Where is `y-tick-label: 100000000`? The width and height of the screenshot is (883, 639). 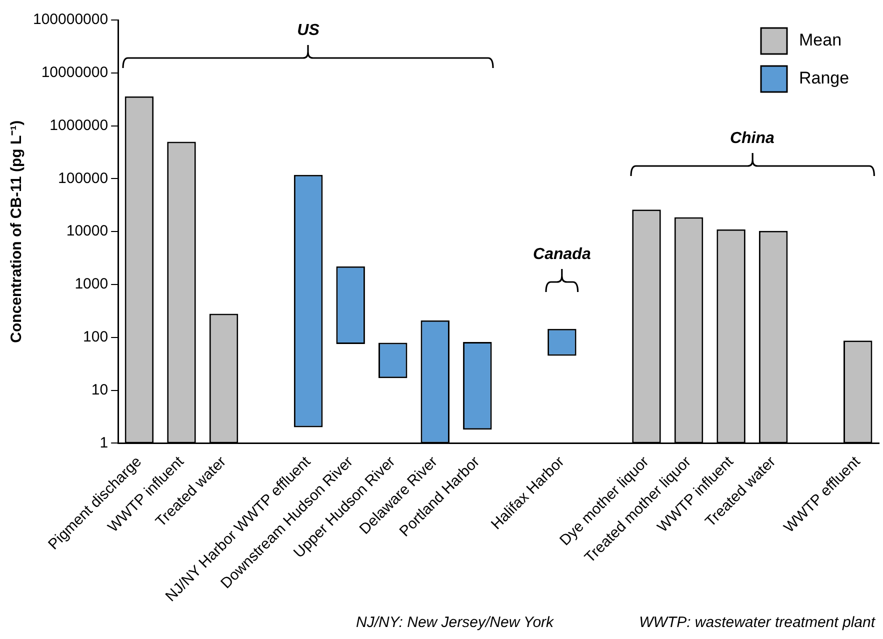 y-tick-label: 100000000 is located at coordinates (70, 19).